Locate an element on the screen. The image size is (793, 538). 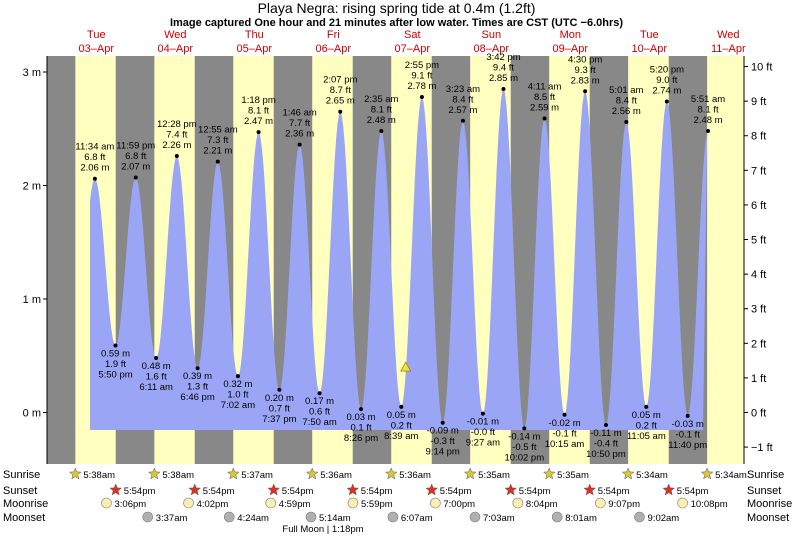
left-tick-label: 3 m is located at coordinates (32, 73).